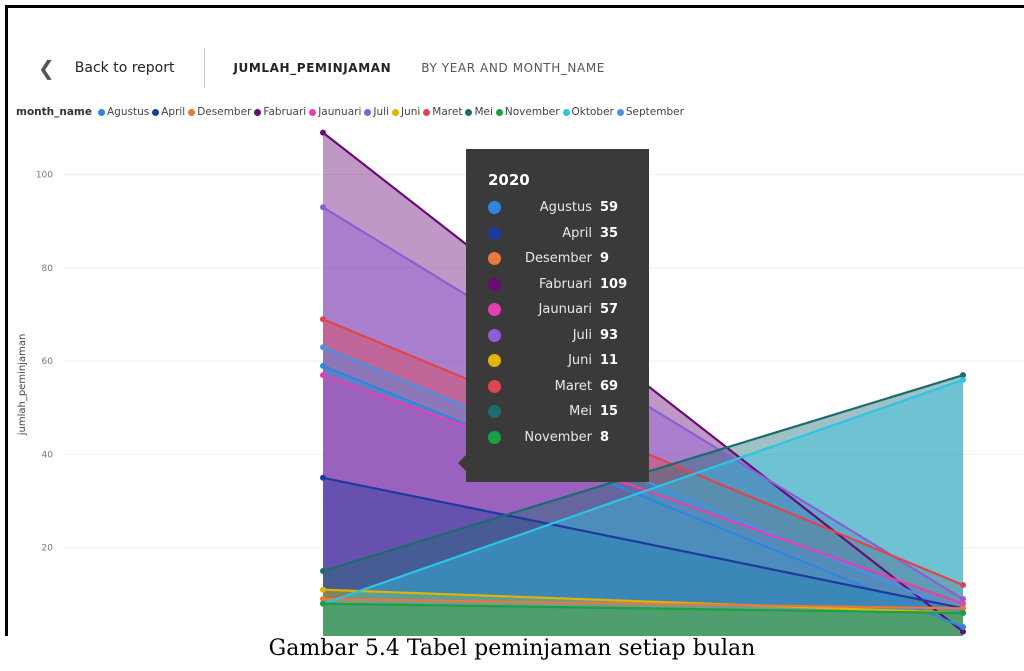 The height and width of the screenshot is (671, 1024). Describe the element at coordinates (609, 208) in the screenshot. I see `tooltip-value: 59` at that location.